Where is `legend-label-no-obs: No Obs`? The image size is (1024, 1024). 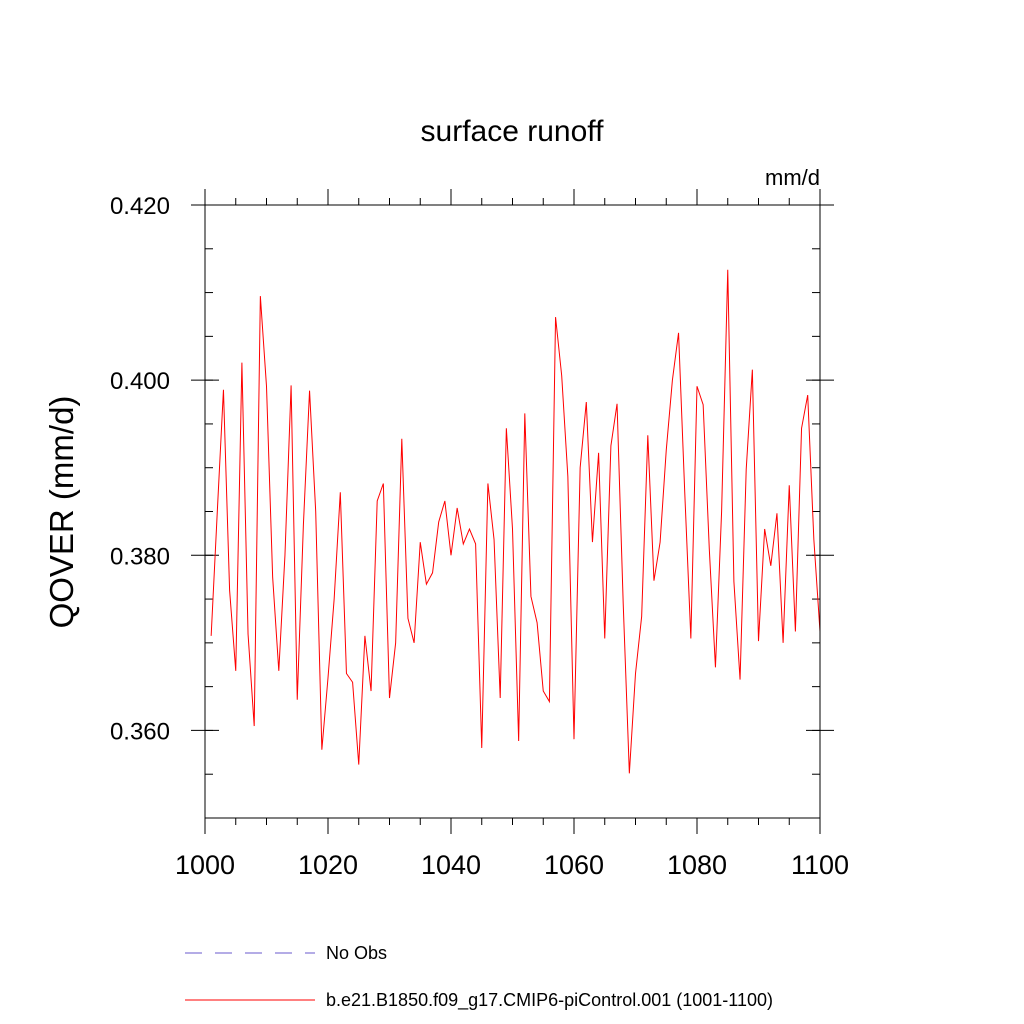 legend-label-no-obs: No Obs is located at coordinates (356, 953).